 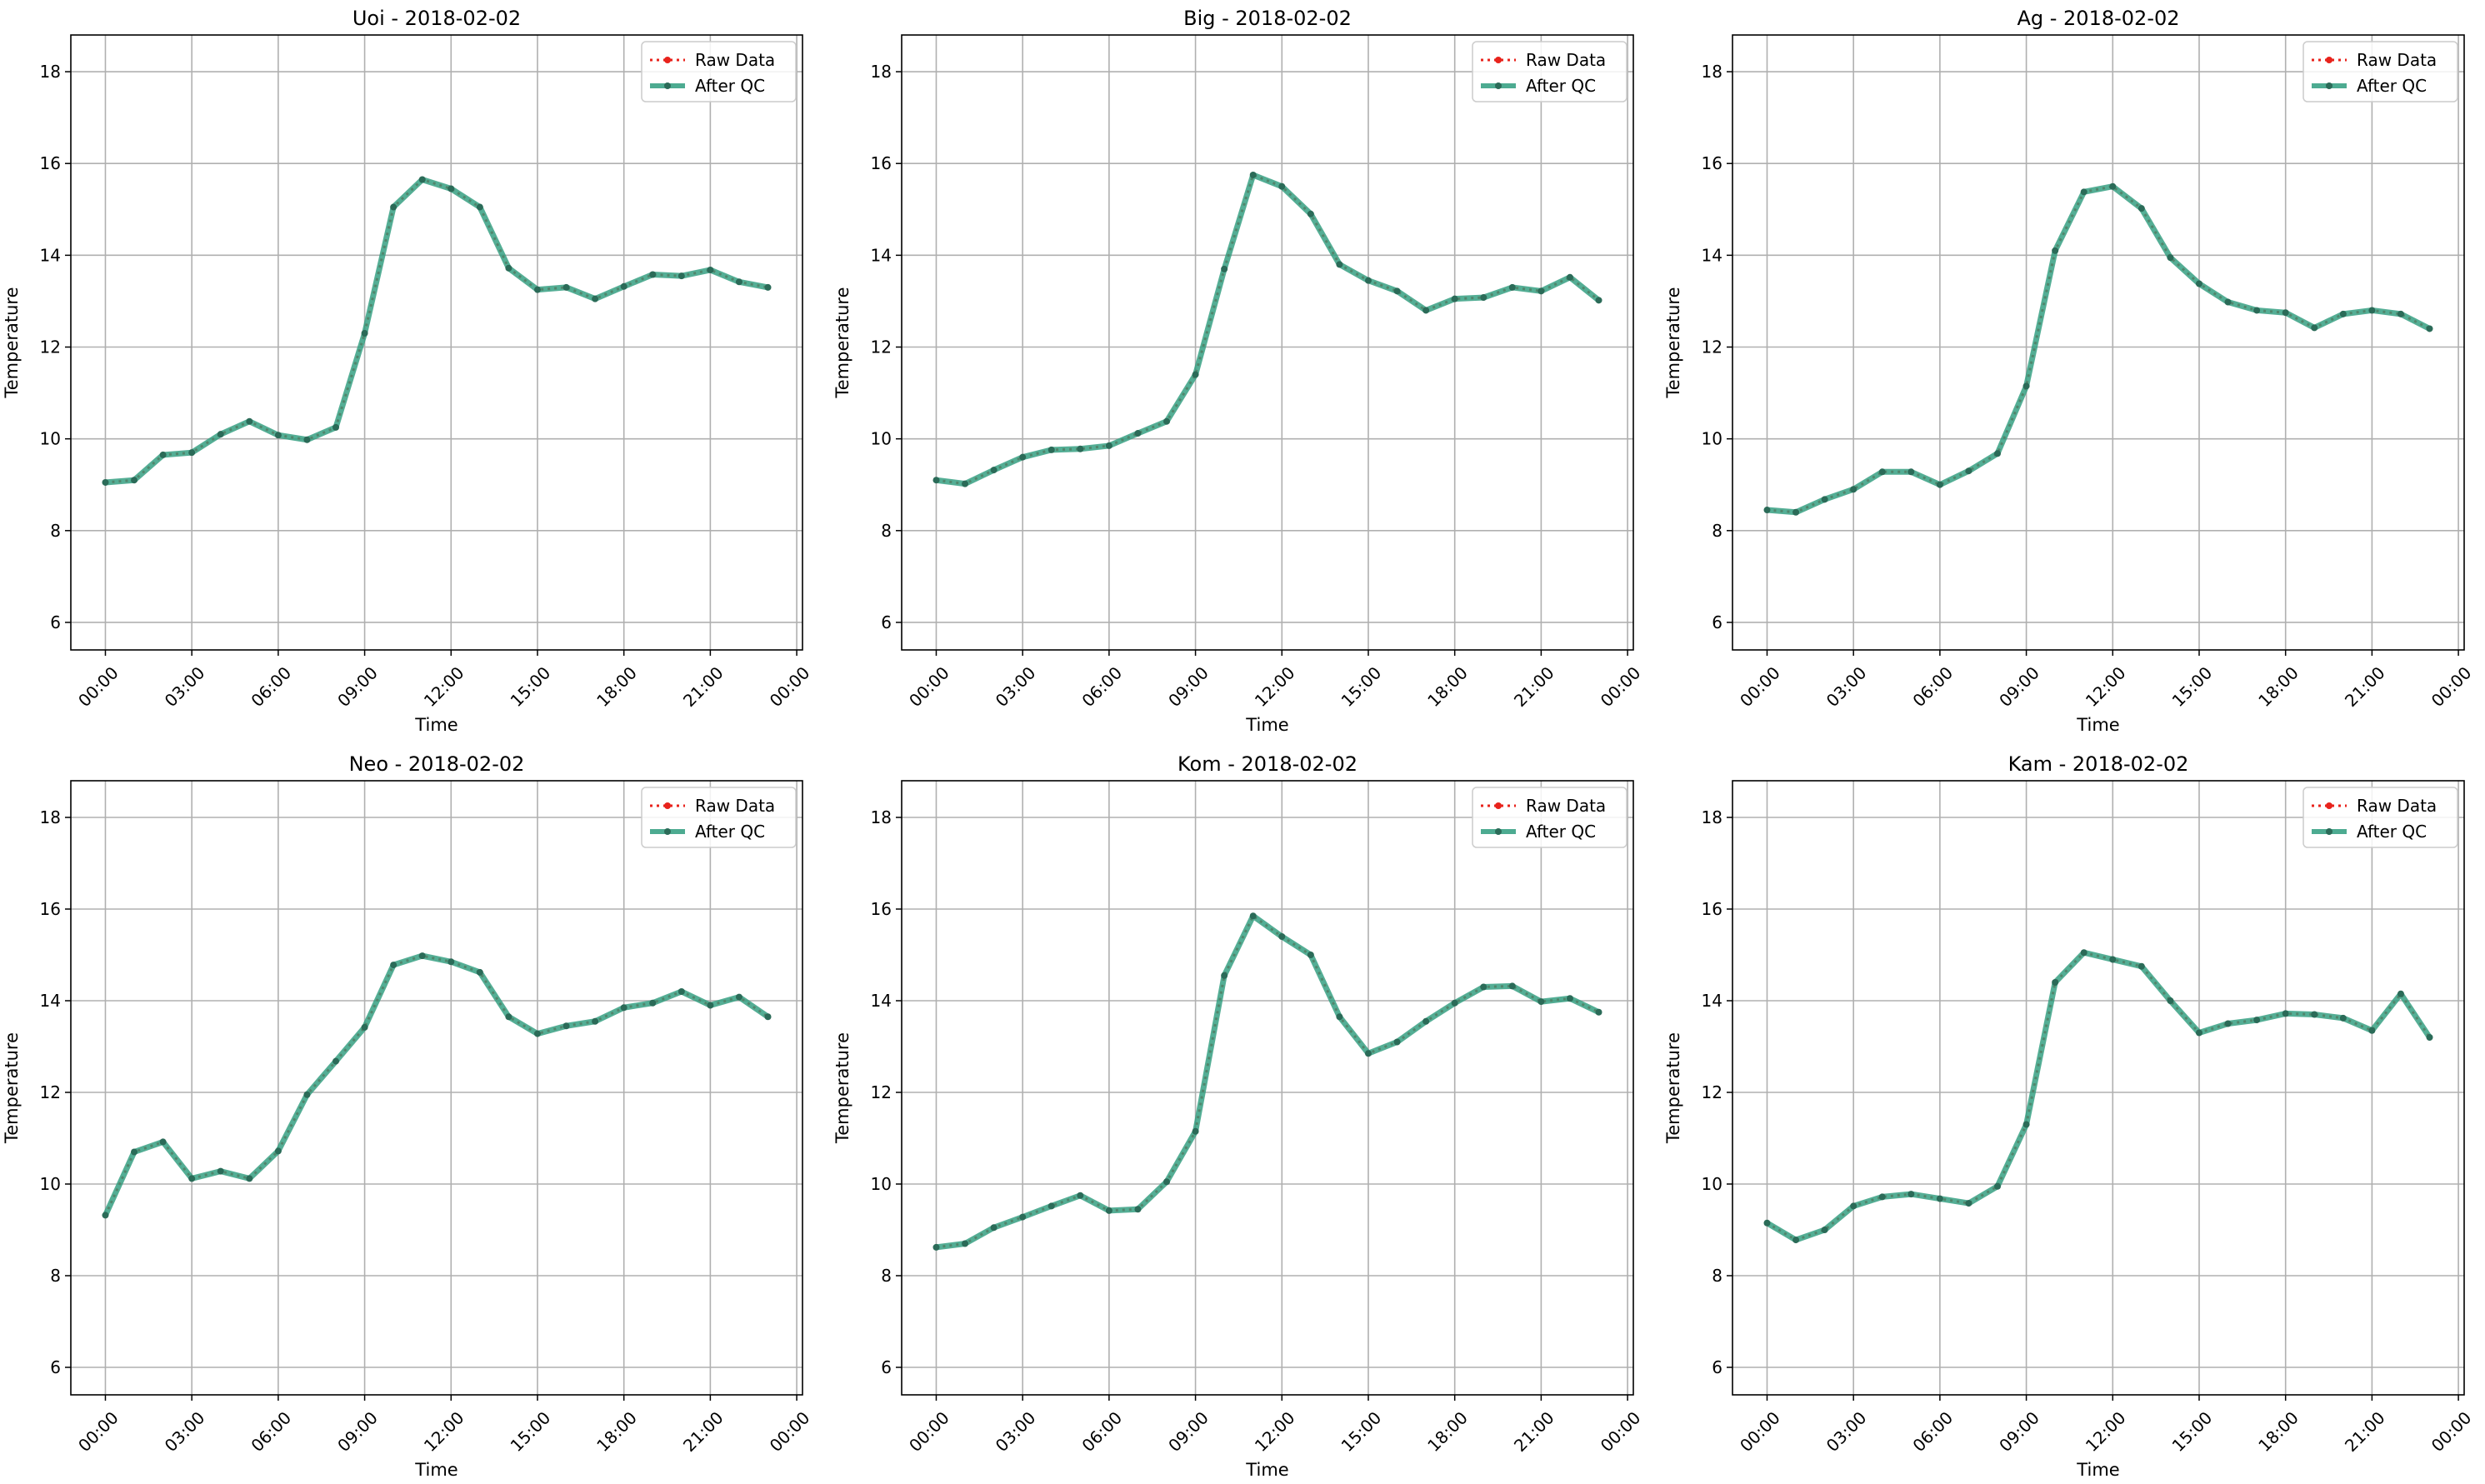 What do you see at coordinates (444, 1431) in the screenshot?
I see `x-tick-label: 12:00` at bounding box center [444, 1431].